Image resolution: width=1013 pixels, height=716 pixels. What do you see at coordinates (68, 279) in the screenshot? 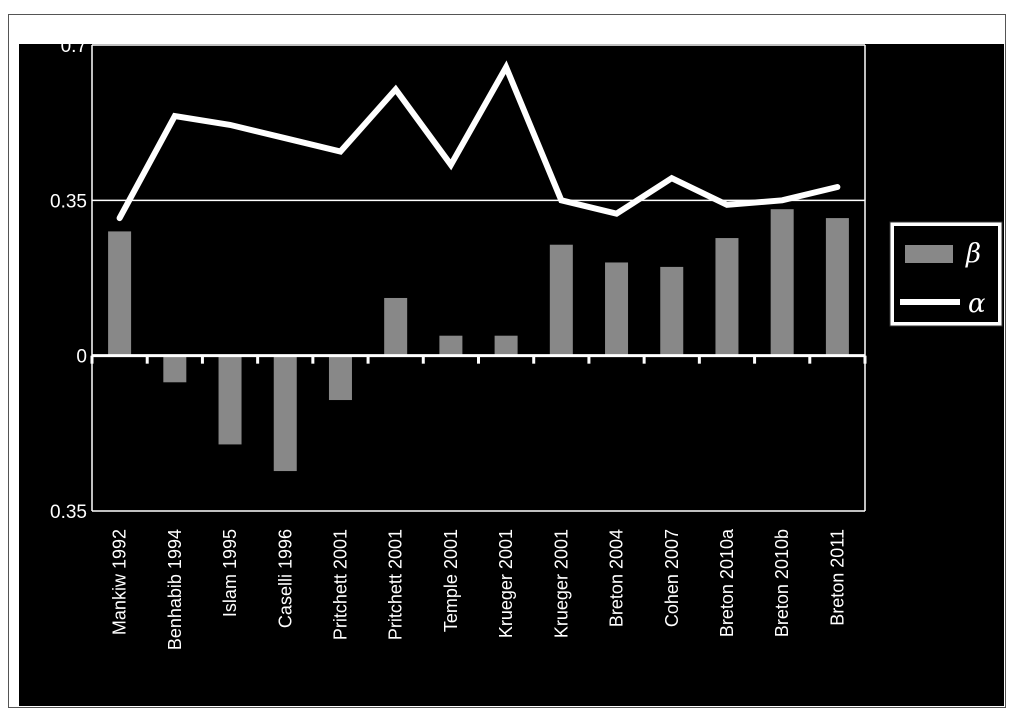
I see `y-tick-labels: 0.7 0.35 0 0.35` at bounding box center [68, 279].